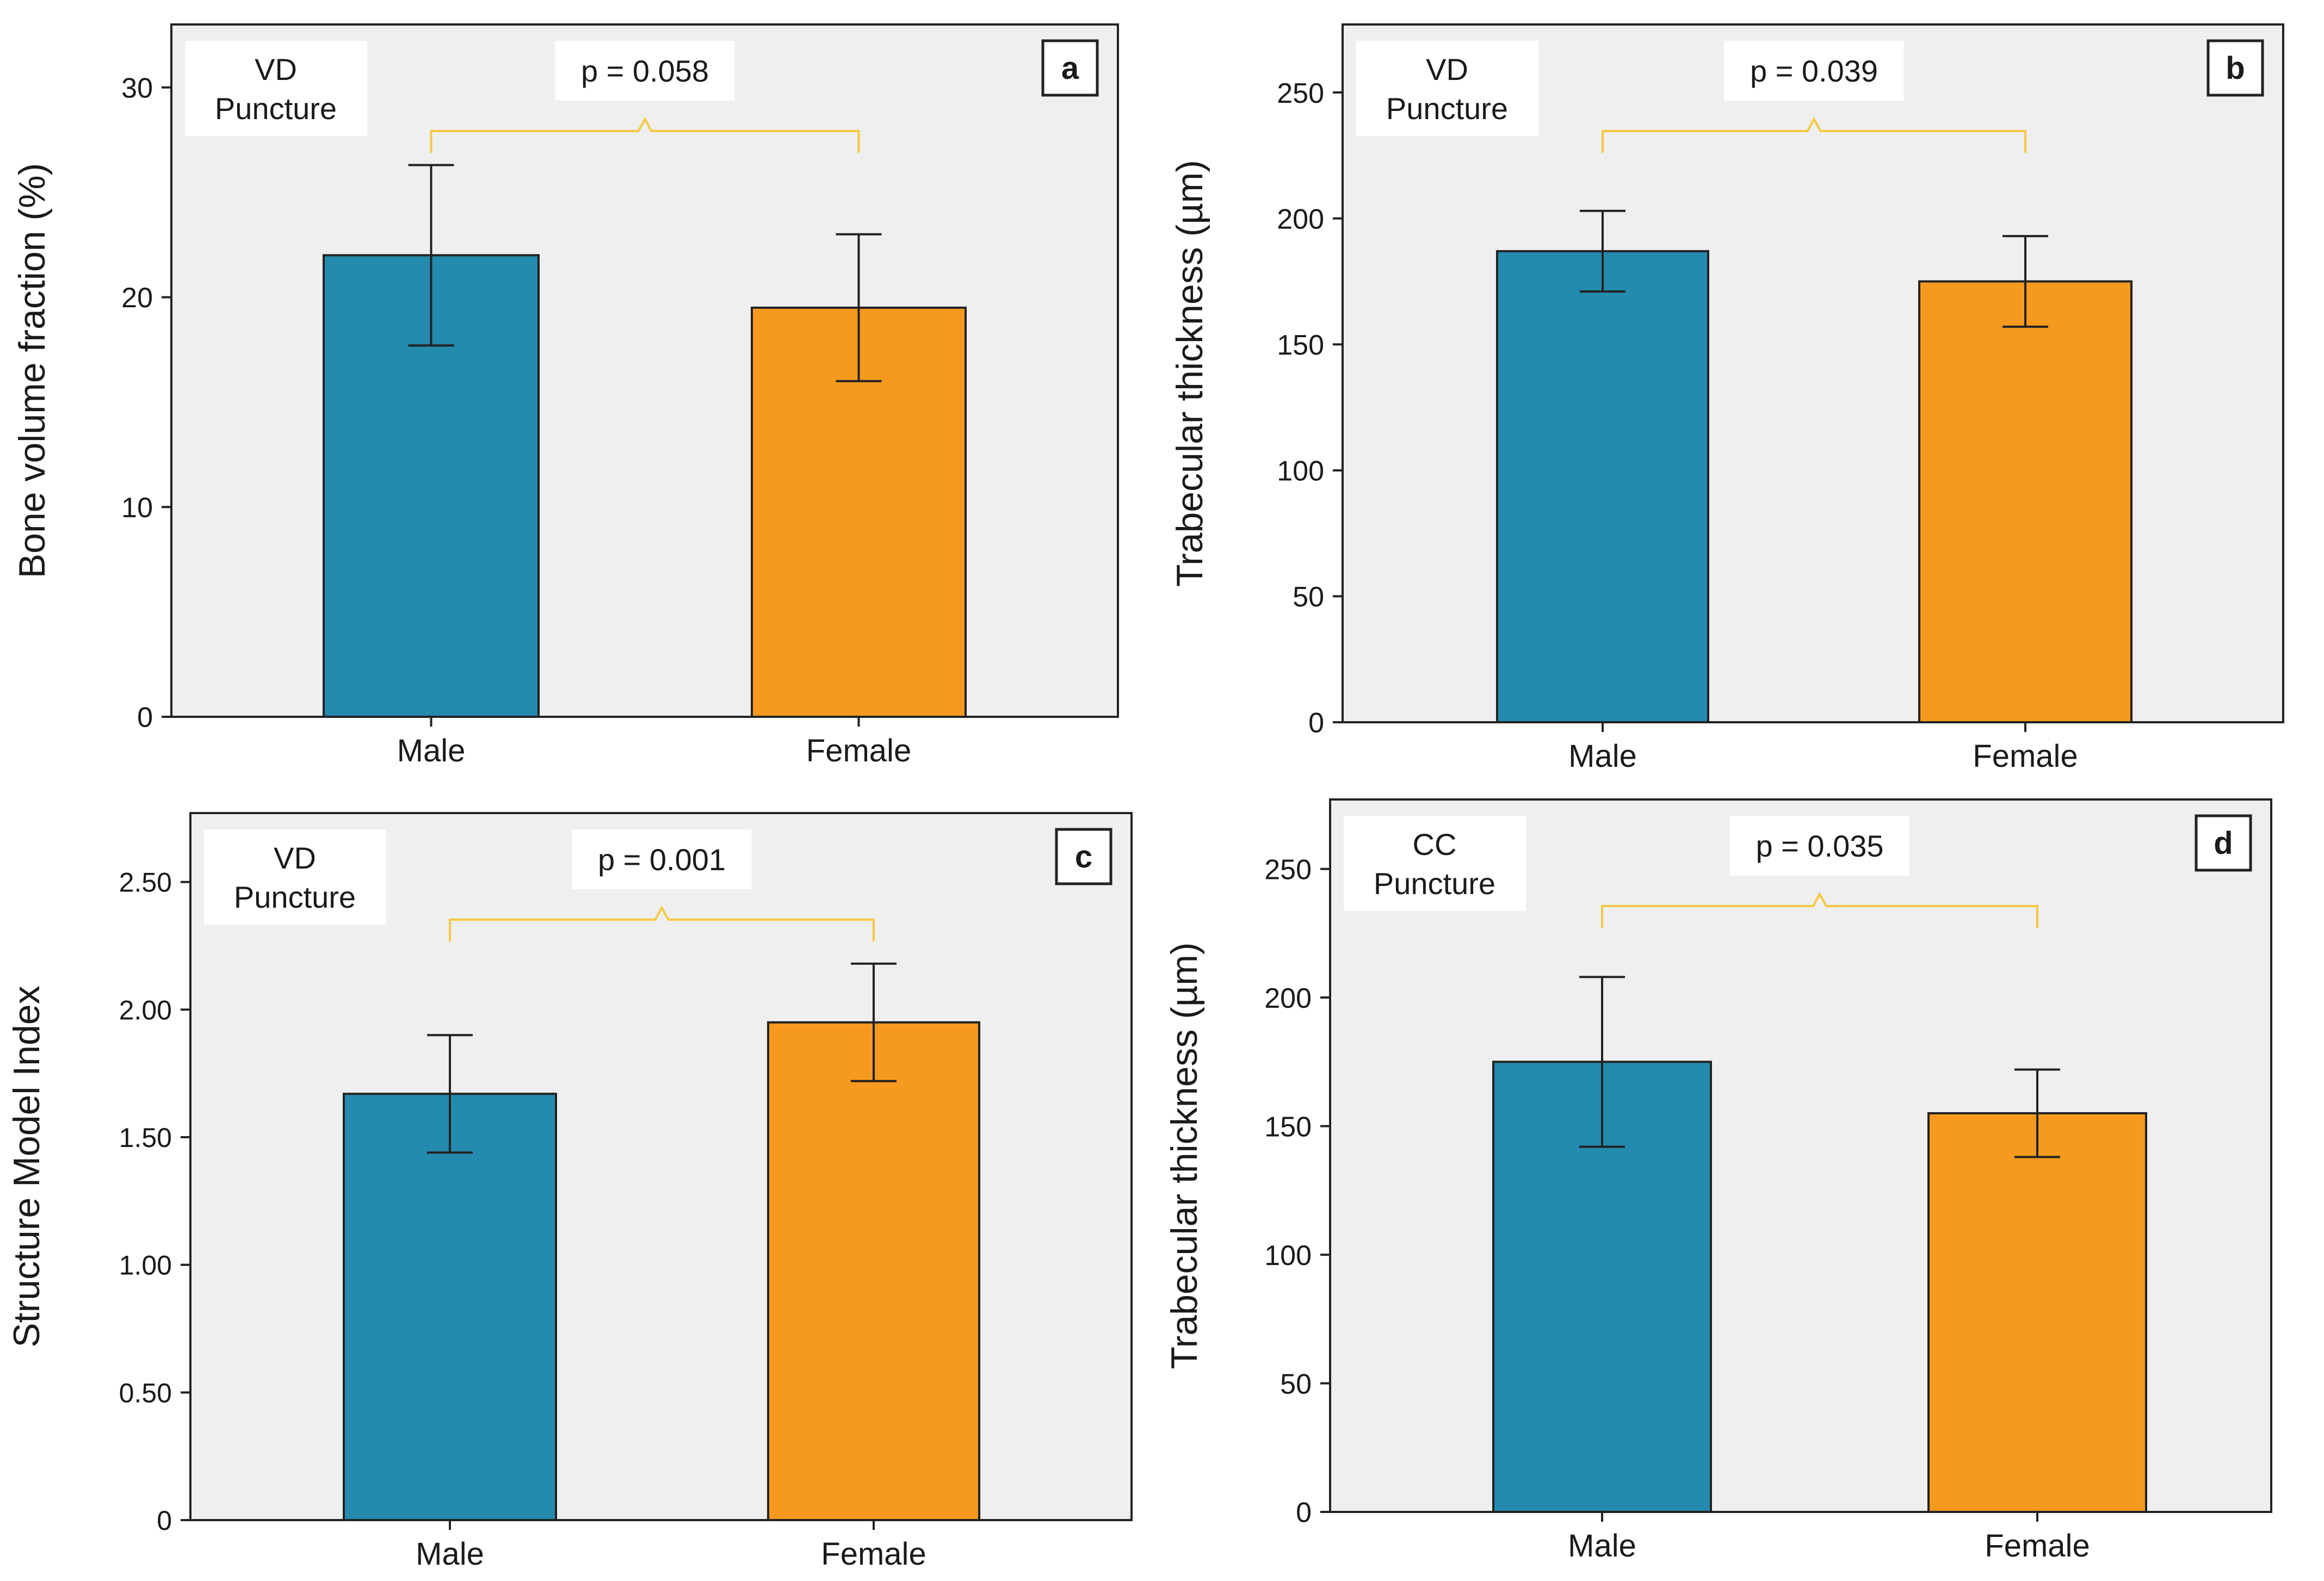  What do you see at coordinates (146, 1266) in the screenshot?
I see `y-tick-label: 1.00` at bounding box center [146, 1266].